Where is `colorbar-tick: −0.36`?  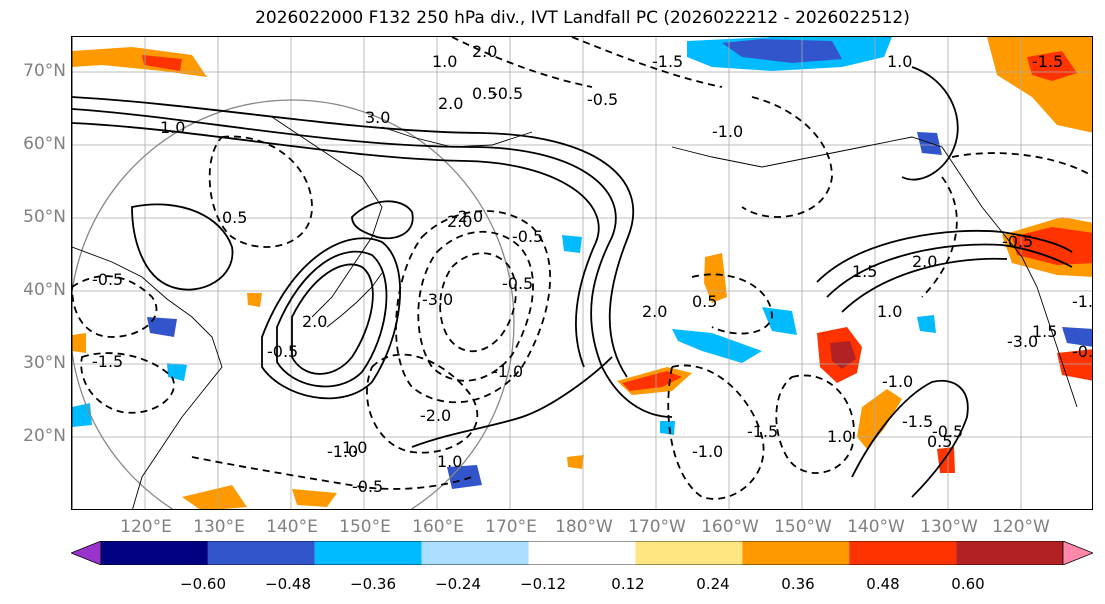 colorbar-tick: −0.36 is located at coordinates (373, 584).